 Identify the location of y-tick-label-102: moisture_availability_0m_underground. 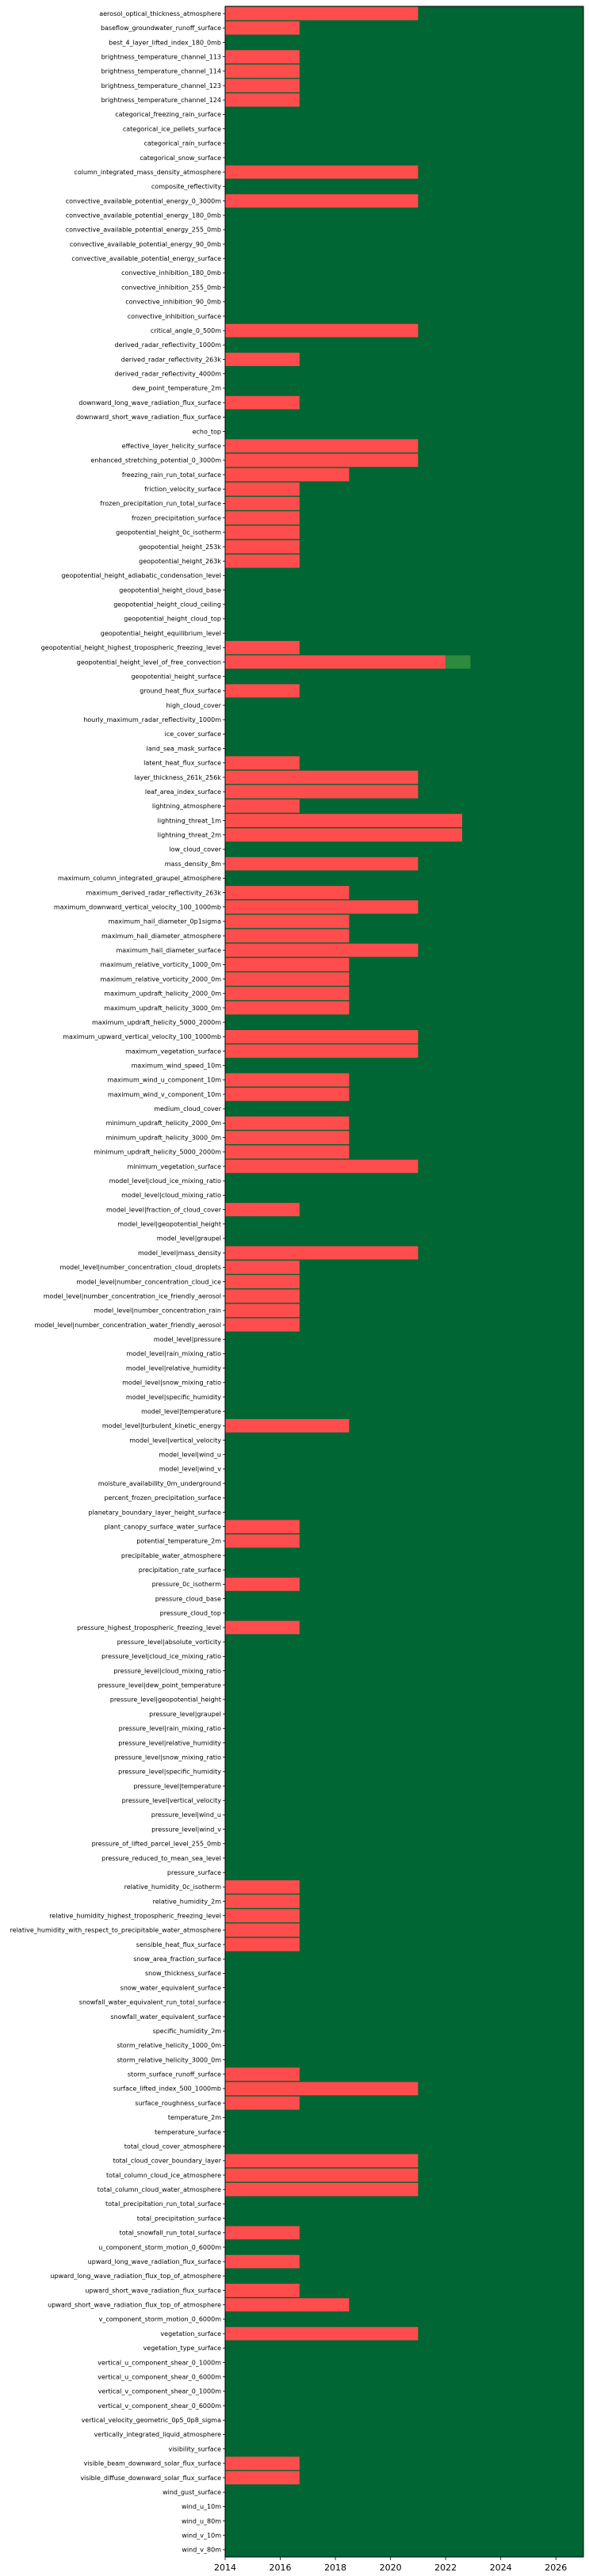
(159, 1483).